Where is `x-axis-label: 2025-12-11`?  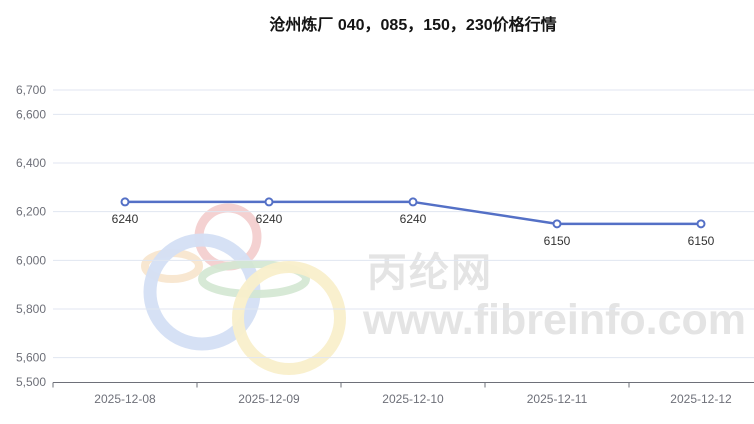 x-axis-label: 2025-12-11 is located at coordinates (557, 399).